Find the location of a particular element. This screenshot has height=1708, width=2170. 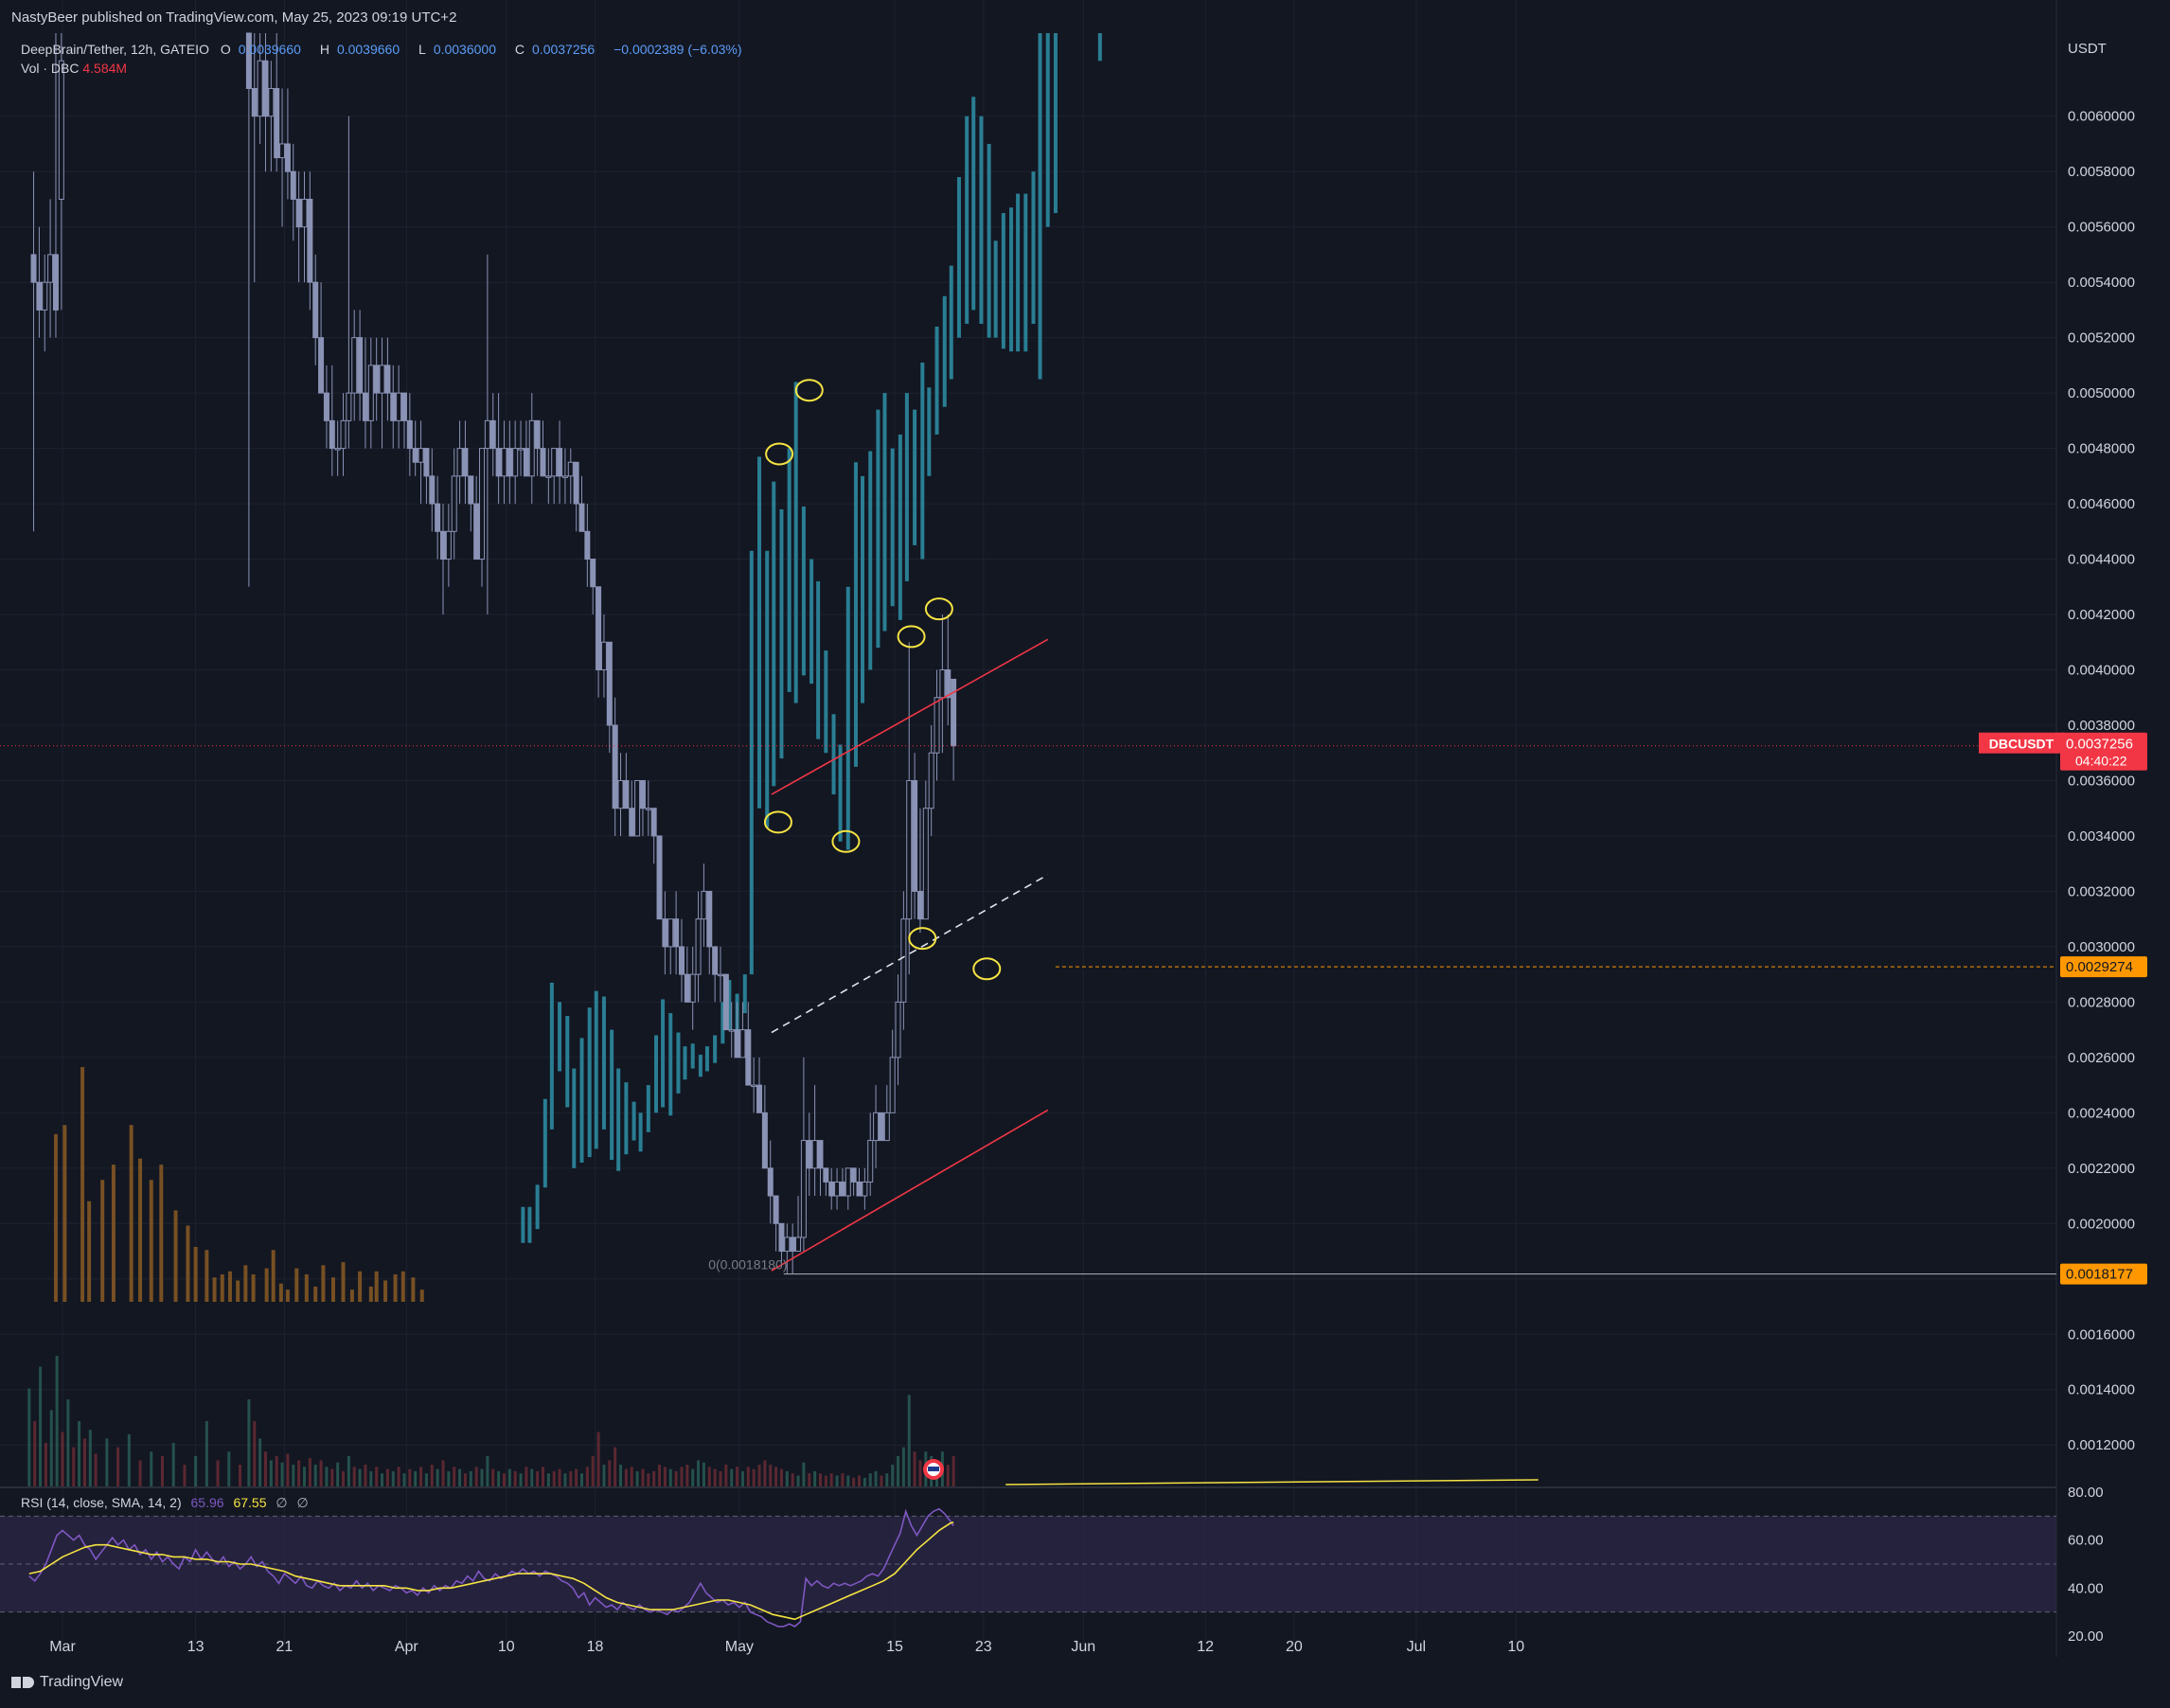

symbol-name: DeepBrain/Tether, 12h, GATEIO is located at coordinates (115, 49).